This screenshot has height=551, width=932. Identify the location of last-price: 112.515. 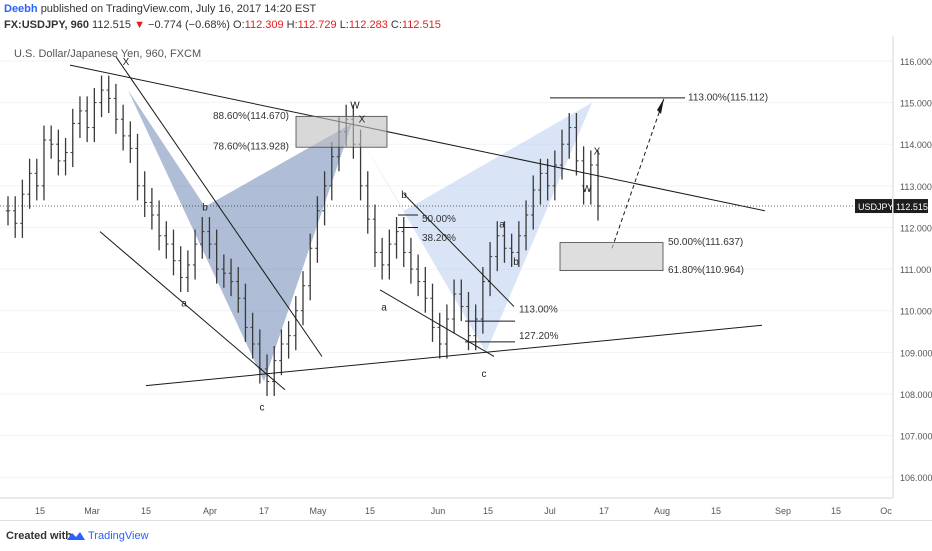
(111, 25).